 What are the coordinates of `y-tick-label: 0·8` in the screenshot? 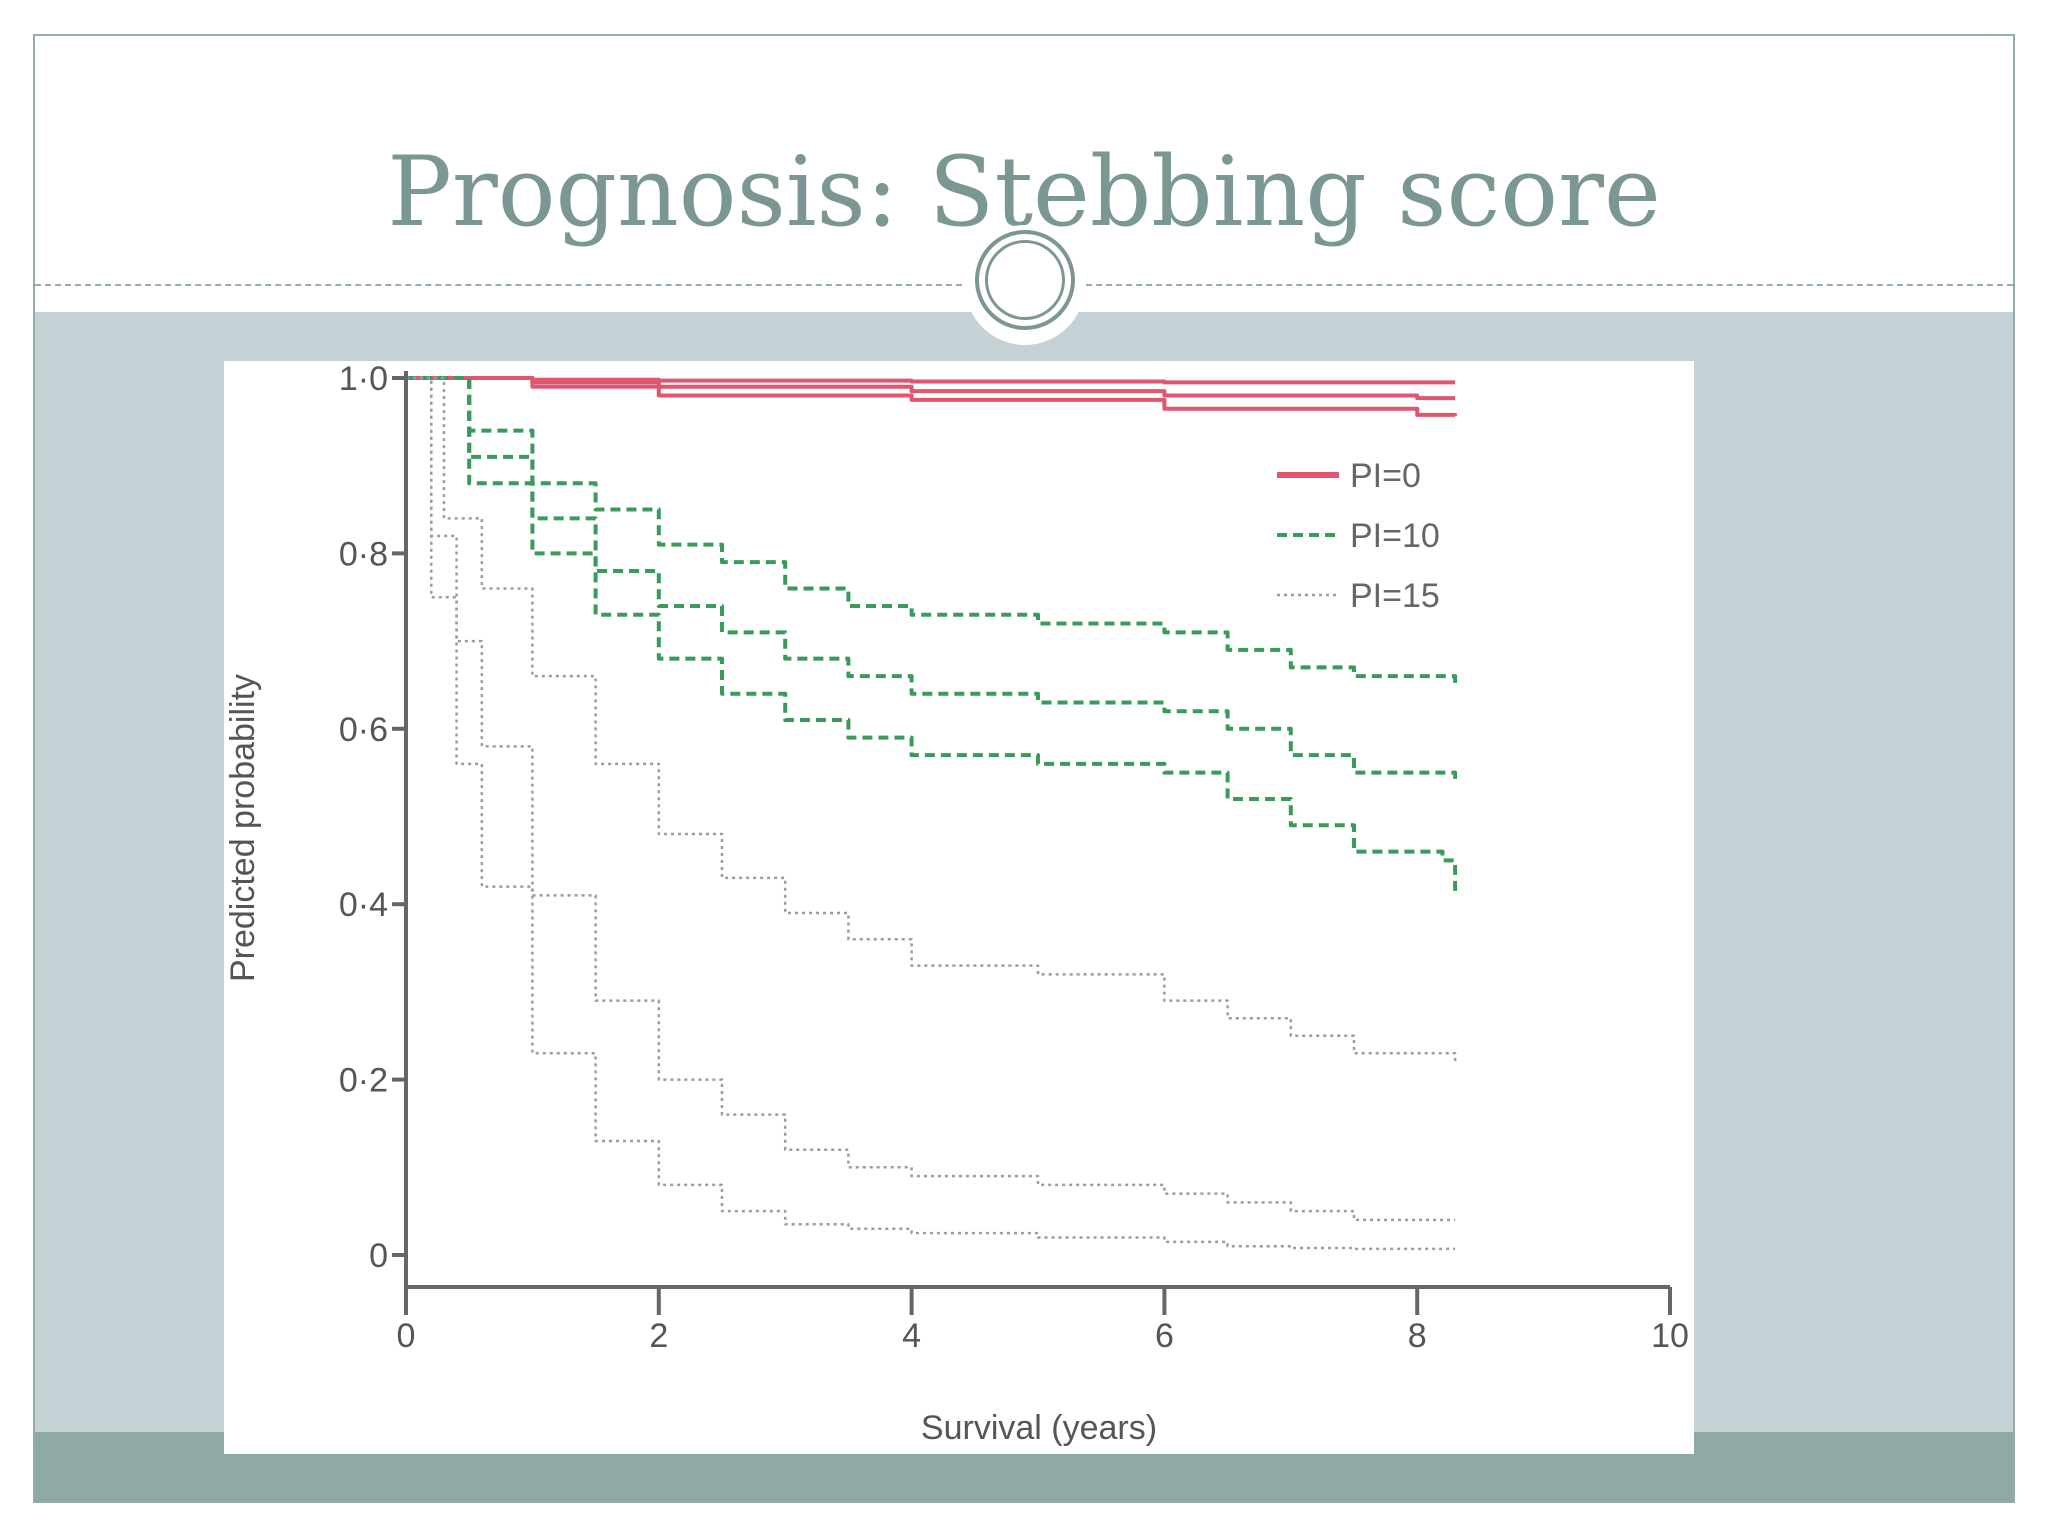 It's located at (363, 554).